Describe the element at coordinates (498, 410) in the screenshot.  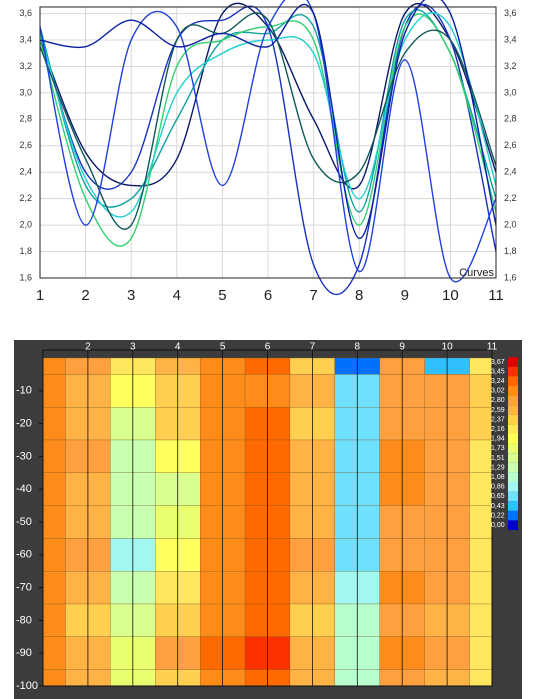
I see `legend-label: 2,59` at that location.